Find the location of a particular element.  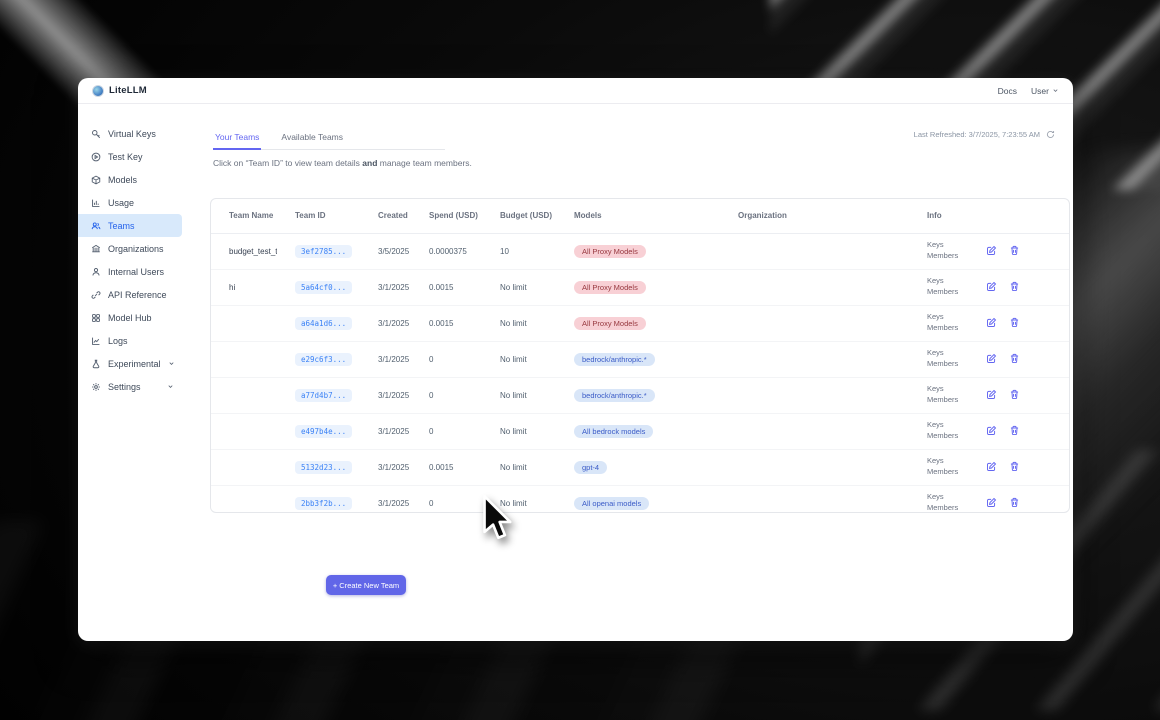

create-new-team-button: + Create New Team is located at coordinates (366, 585).